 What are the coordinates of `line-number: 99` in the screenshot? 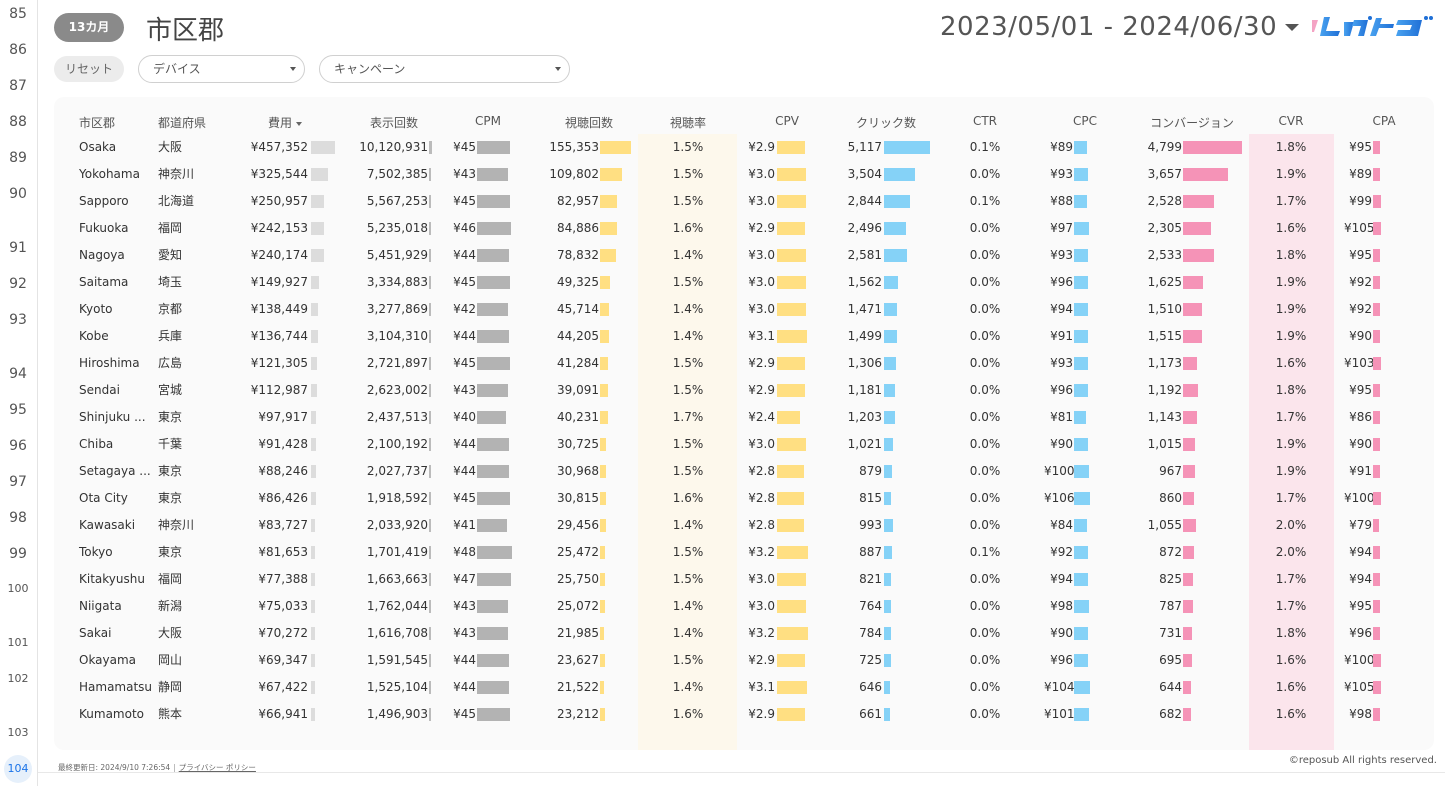 It's located at (18, 554).